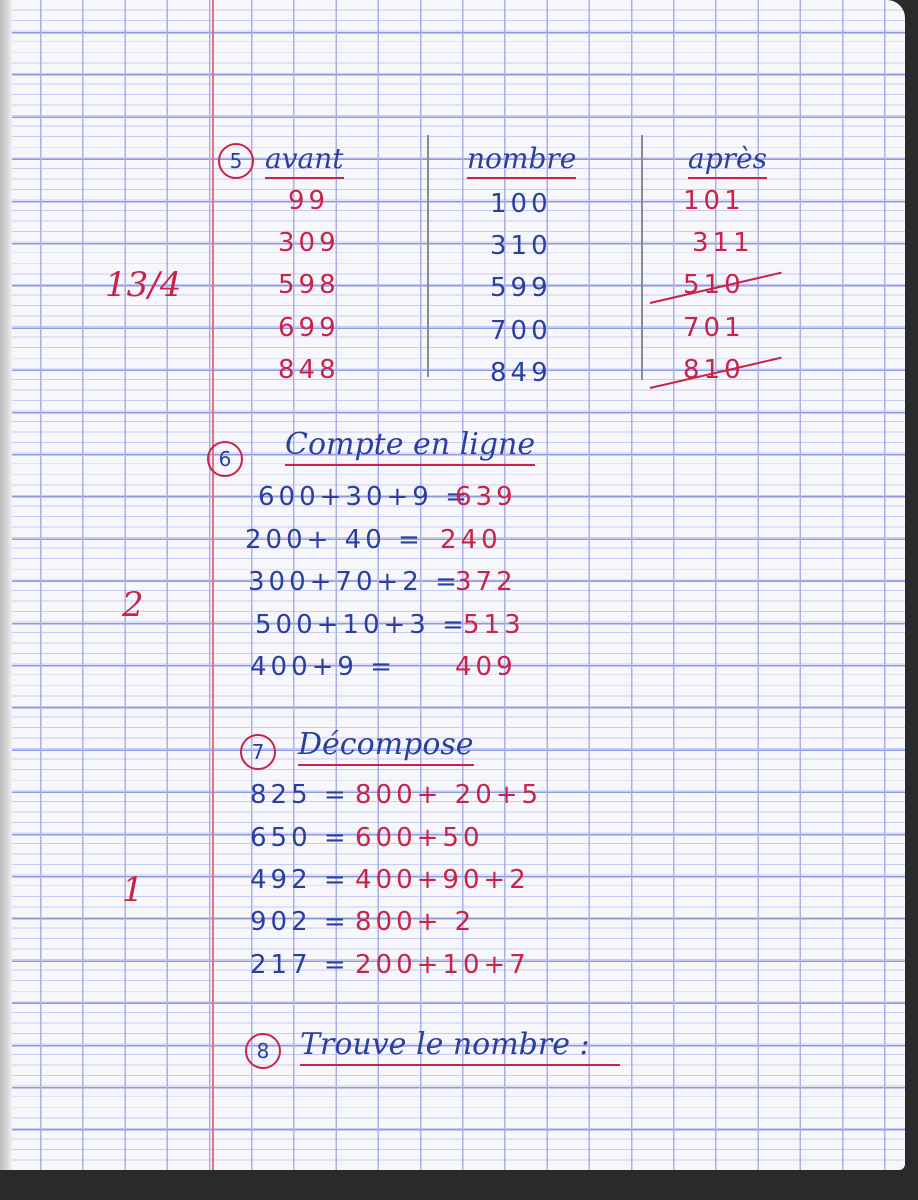 The height and width of the screenshot is (1200, 918). I want to click on apres-value: 101, so click(714, 201).